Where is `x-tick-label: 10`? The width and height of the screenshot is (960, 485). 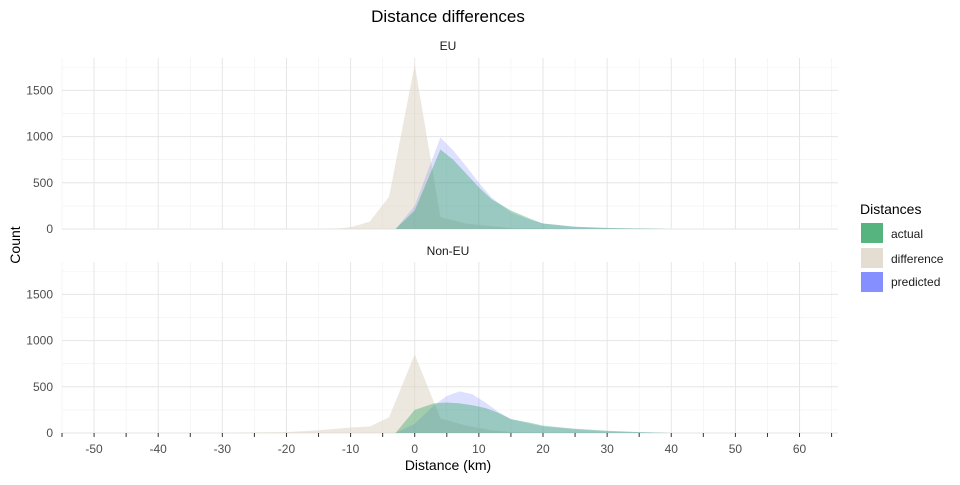
x-tick-label: 10 is located at coordinates (479, 449).